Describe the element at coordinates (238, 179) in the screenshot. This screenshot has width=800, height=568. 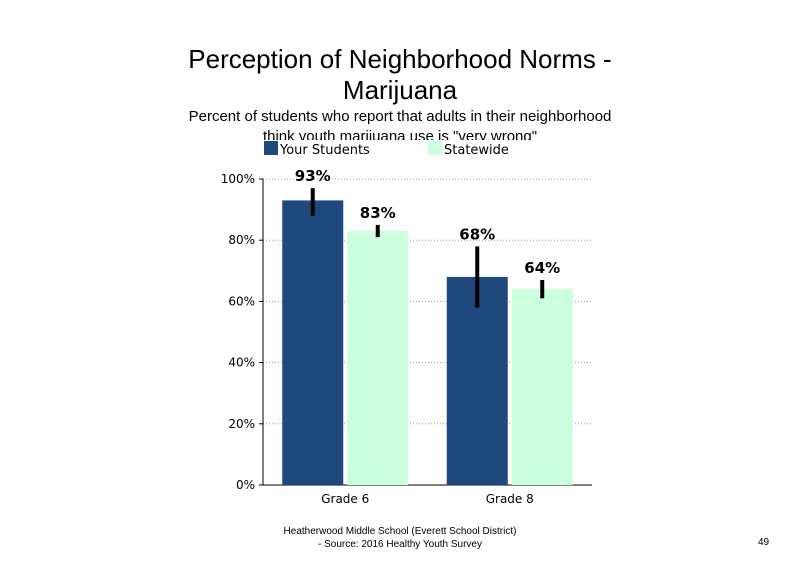
I see `y-tick-label: 100%` at that location.